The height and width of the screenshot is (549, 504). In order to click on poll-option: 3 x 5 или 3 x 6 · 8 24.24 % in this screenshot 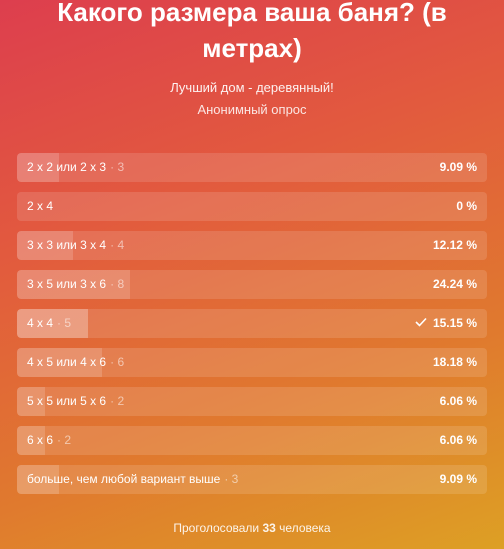, I will do `click(252, 284)`.